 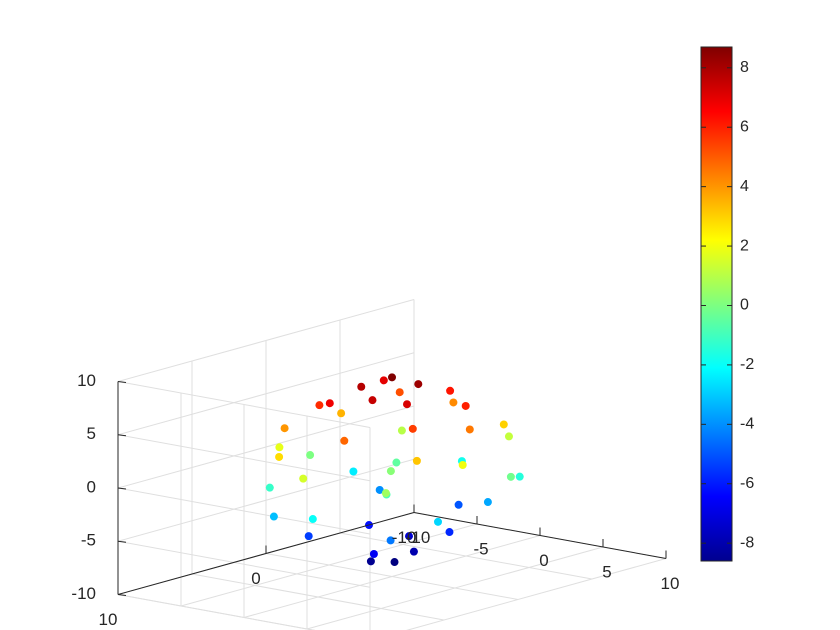 I want to click on z-tick-label: -10, so click(x=83, y=593).